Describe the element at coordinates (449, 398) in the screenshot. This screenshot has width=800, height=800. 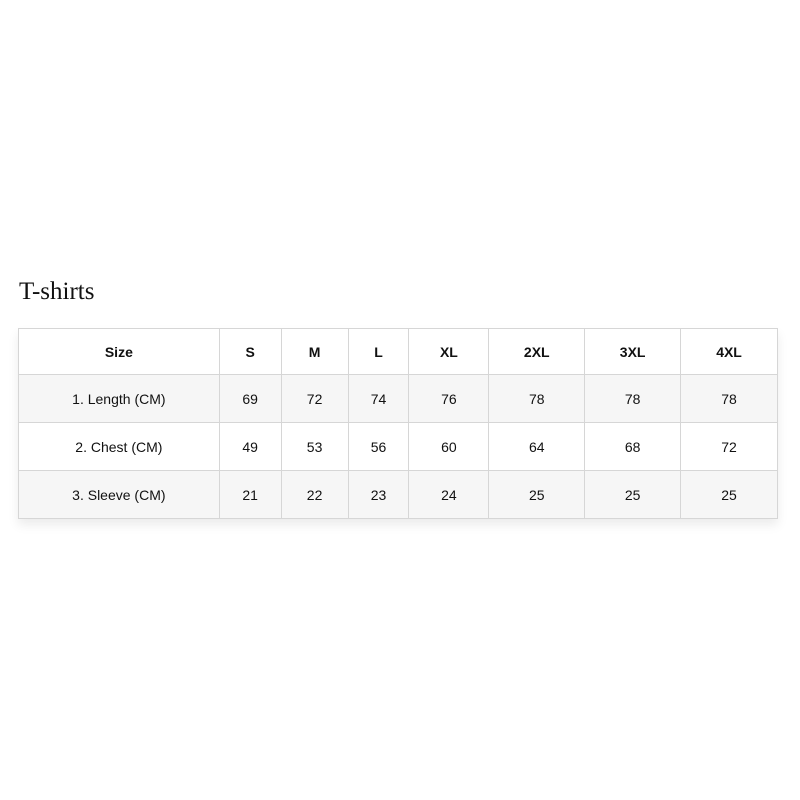
I see `table-cell: 76` at that location.